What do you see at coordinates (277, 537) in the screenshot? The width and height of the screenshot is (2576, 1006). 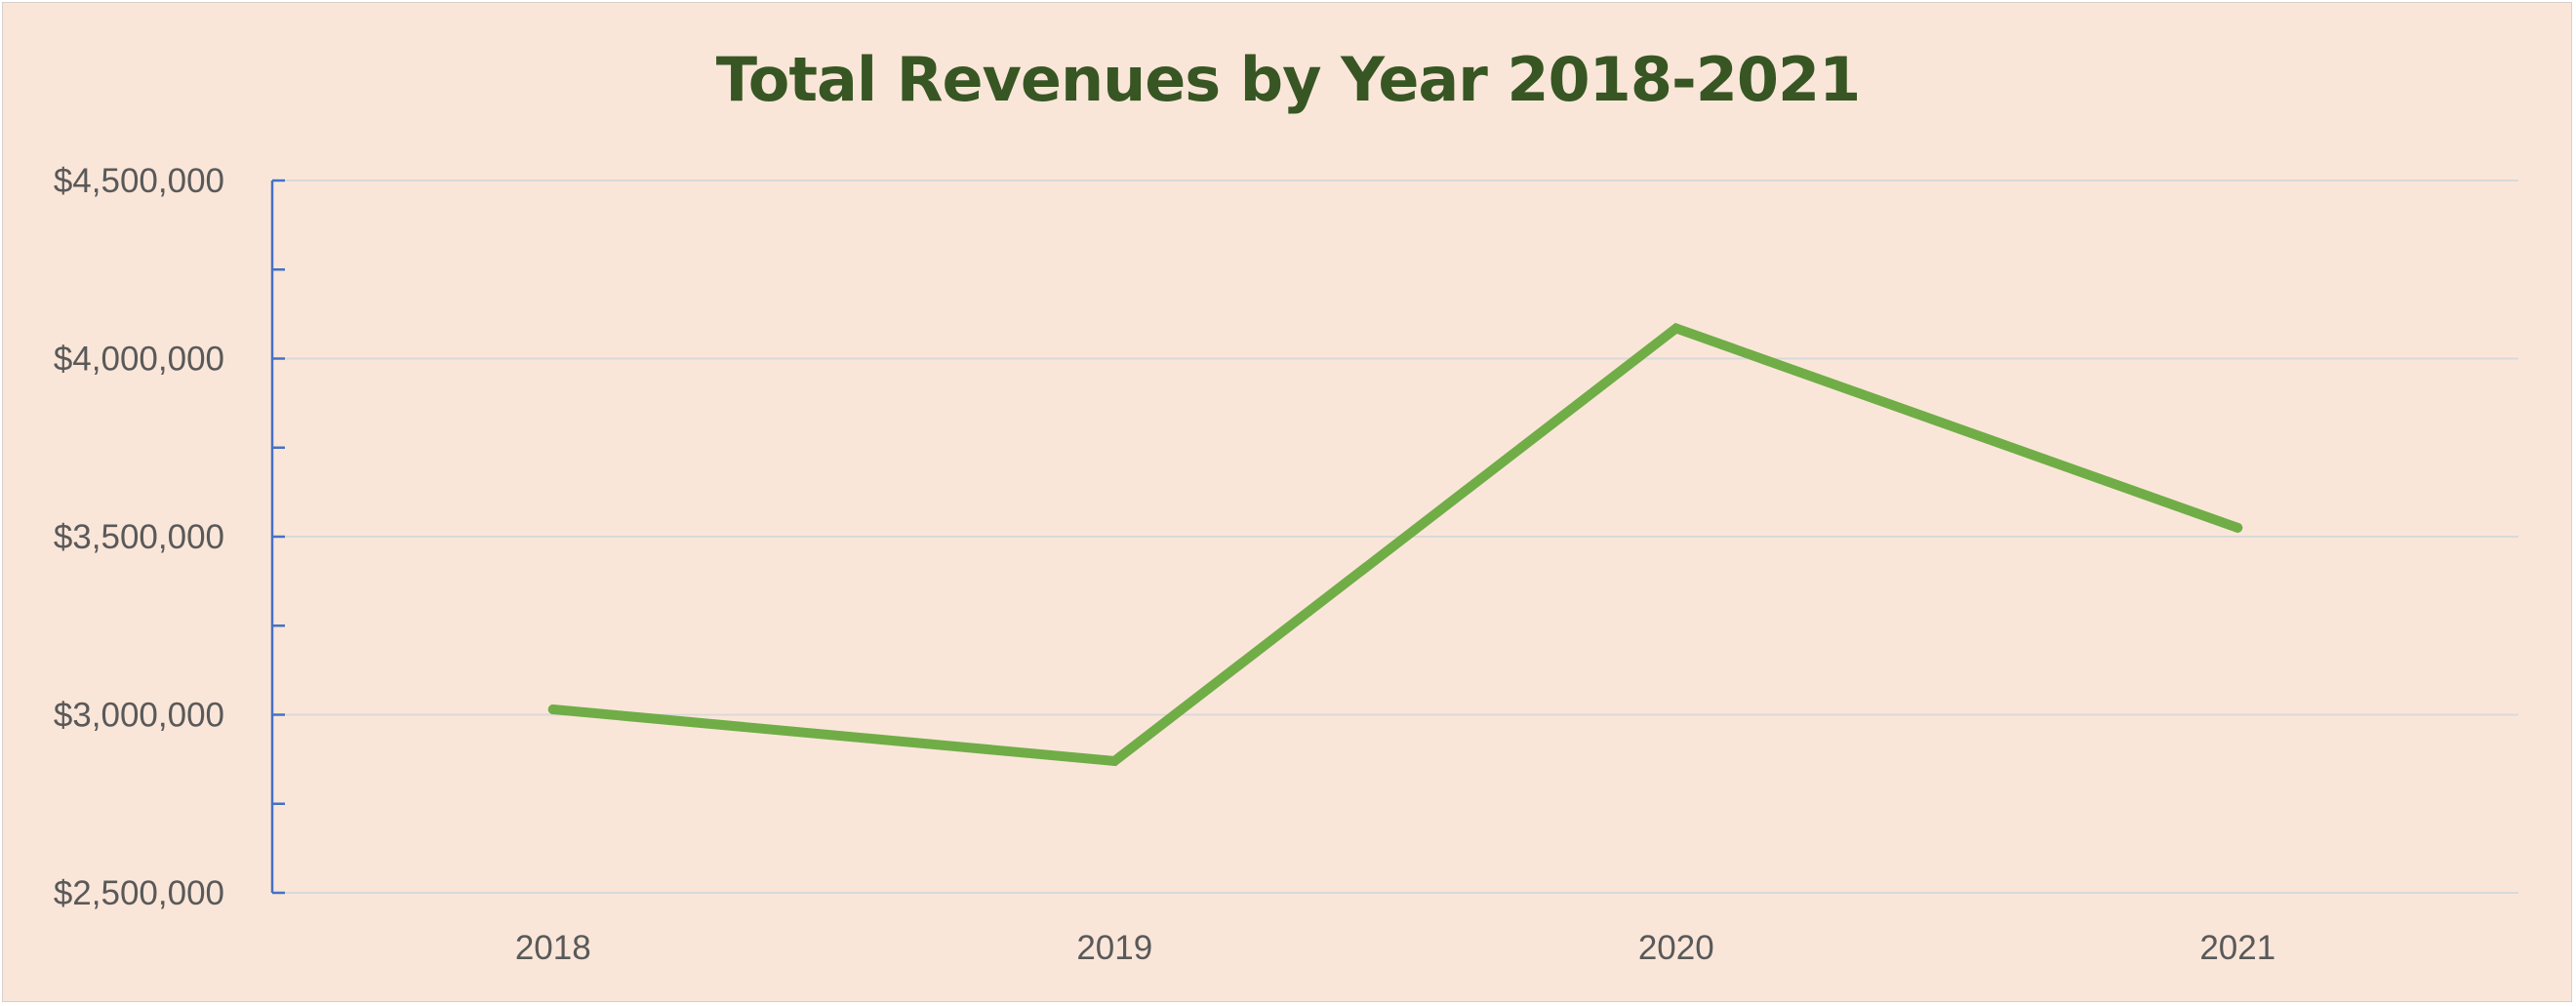 I see `y-axis` at bounding box center [277, 537].